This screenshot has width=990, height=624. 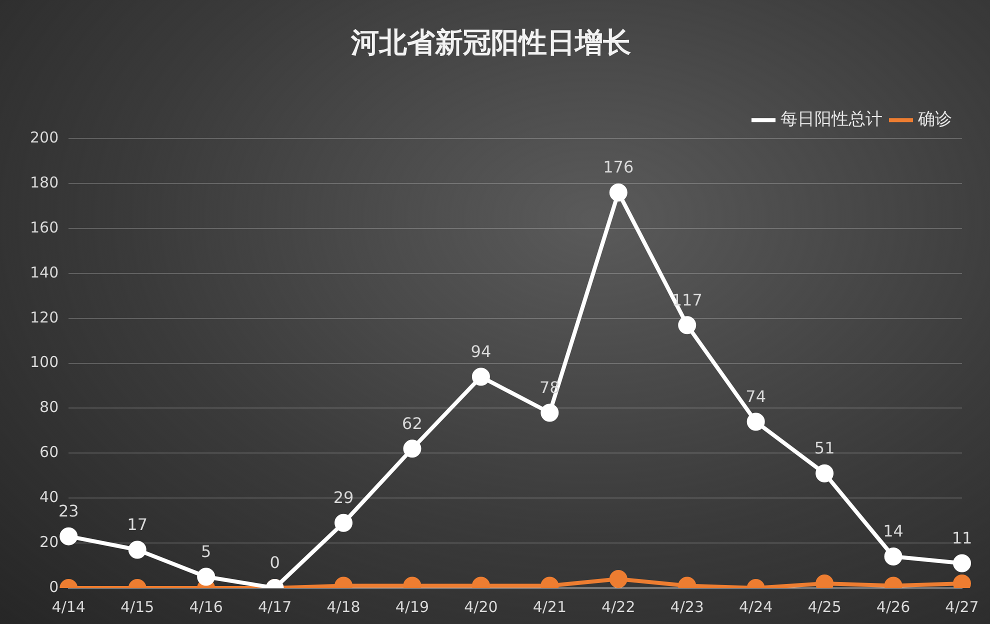 I want to click on chart-title: 河北省新冠阳性日增长, so click(x=490, y=43).